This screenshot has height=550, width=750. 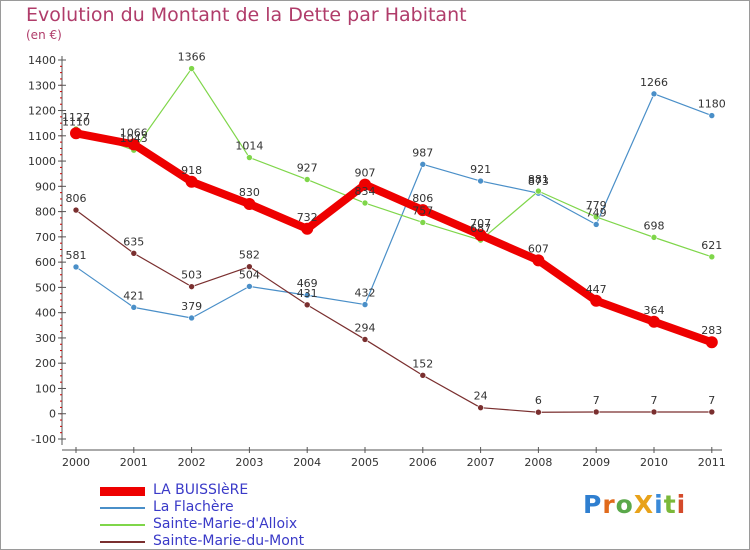 What do you see at coordinates (596, 462) in the screenshot?
I see `x-tick-label: 2009` at bounding box center [596, 462].